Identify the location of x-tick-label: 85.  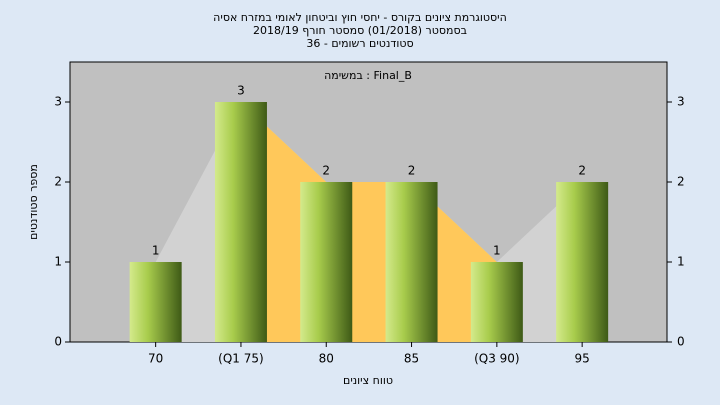
(411, 359).